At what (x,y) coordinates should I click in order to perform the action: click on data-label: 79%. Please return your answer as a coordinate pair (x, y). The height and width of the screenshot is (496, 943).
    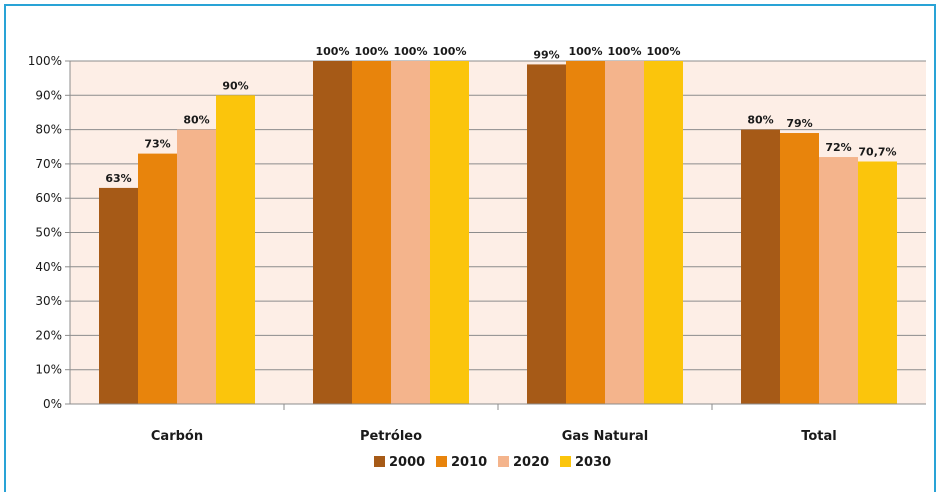
    Looking at the image, I should click on (799, 123).